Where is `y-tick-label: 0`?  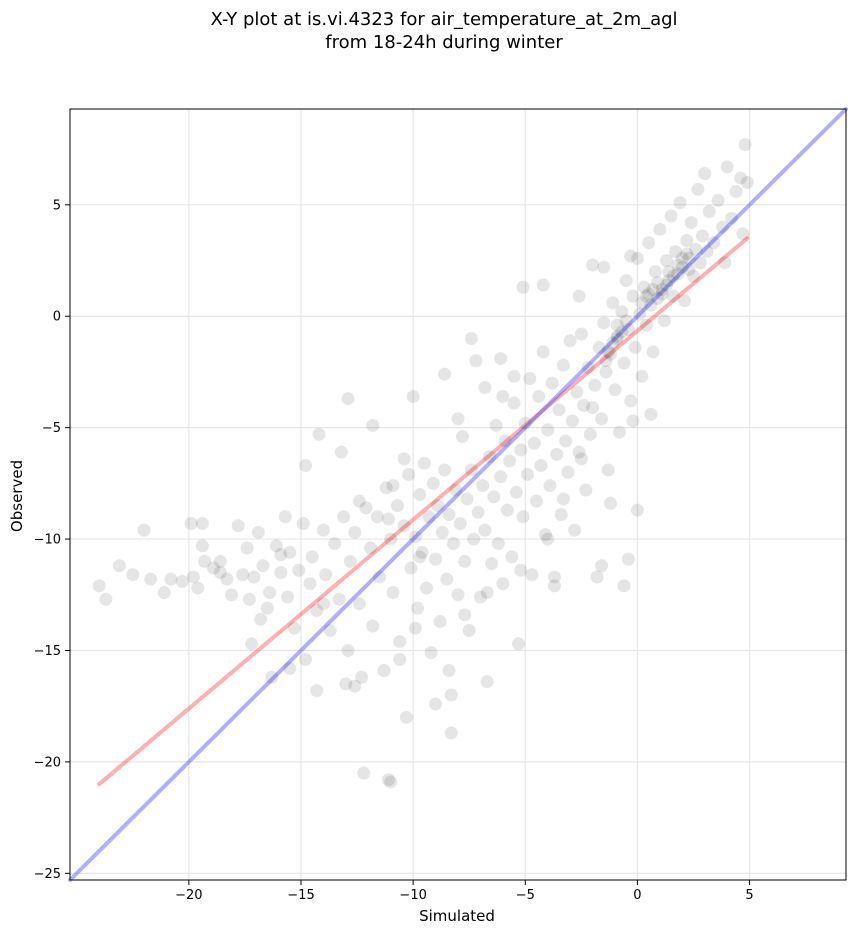 y-tick-label: 0 is located at coordinates (57, 317).